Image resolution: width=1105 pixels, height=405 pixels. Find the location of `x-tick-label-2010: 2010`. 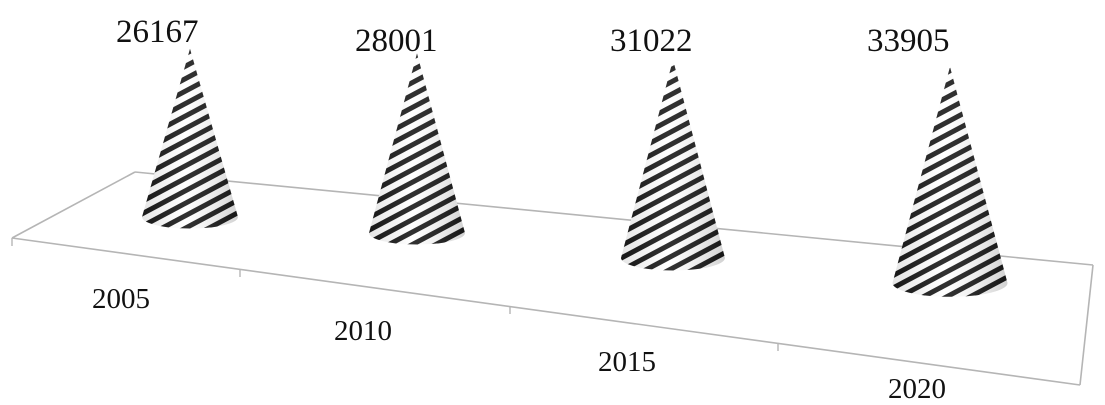

x-tick-label-2010: 2010 is located at coordinates (363, 331).